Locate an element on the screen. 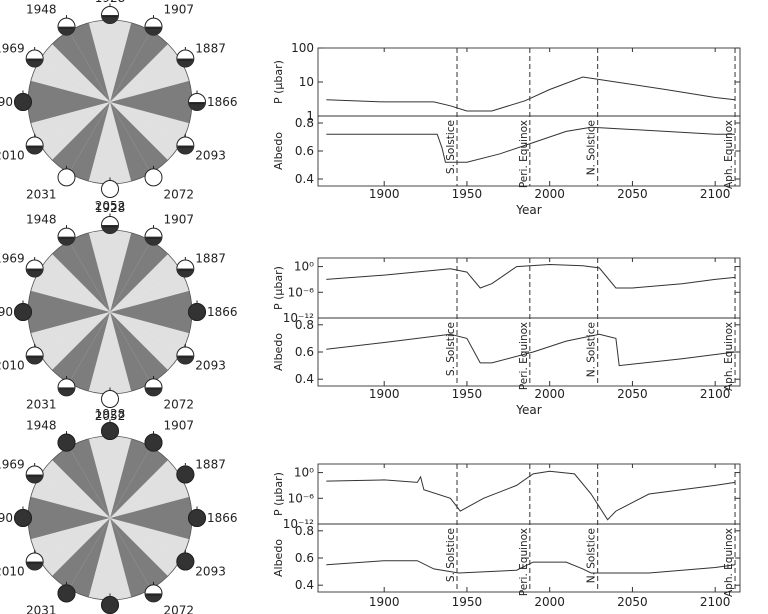 Image resolution: width=768 pixels, height=614 pixels. pressure-panel: 1 10 100 P (μbar) is located at coordinates (506, 82).